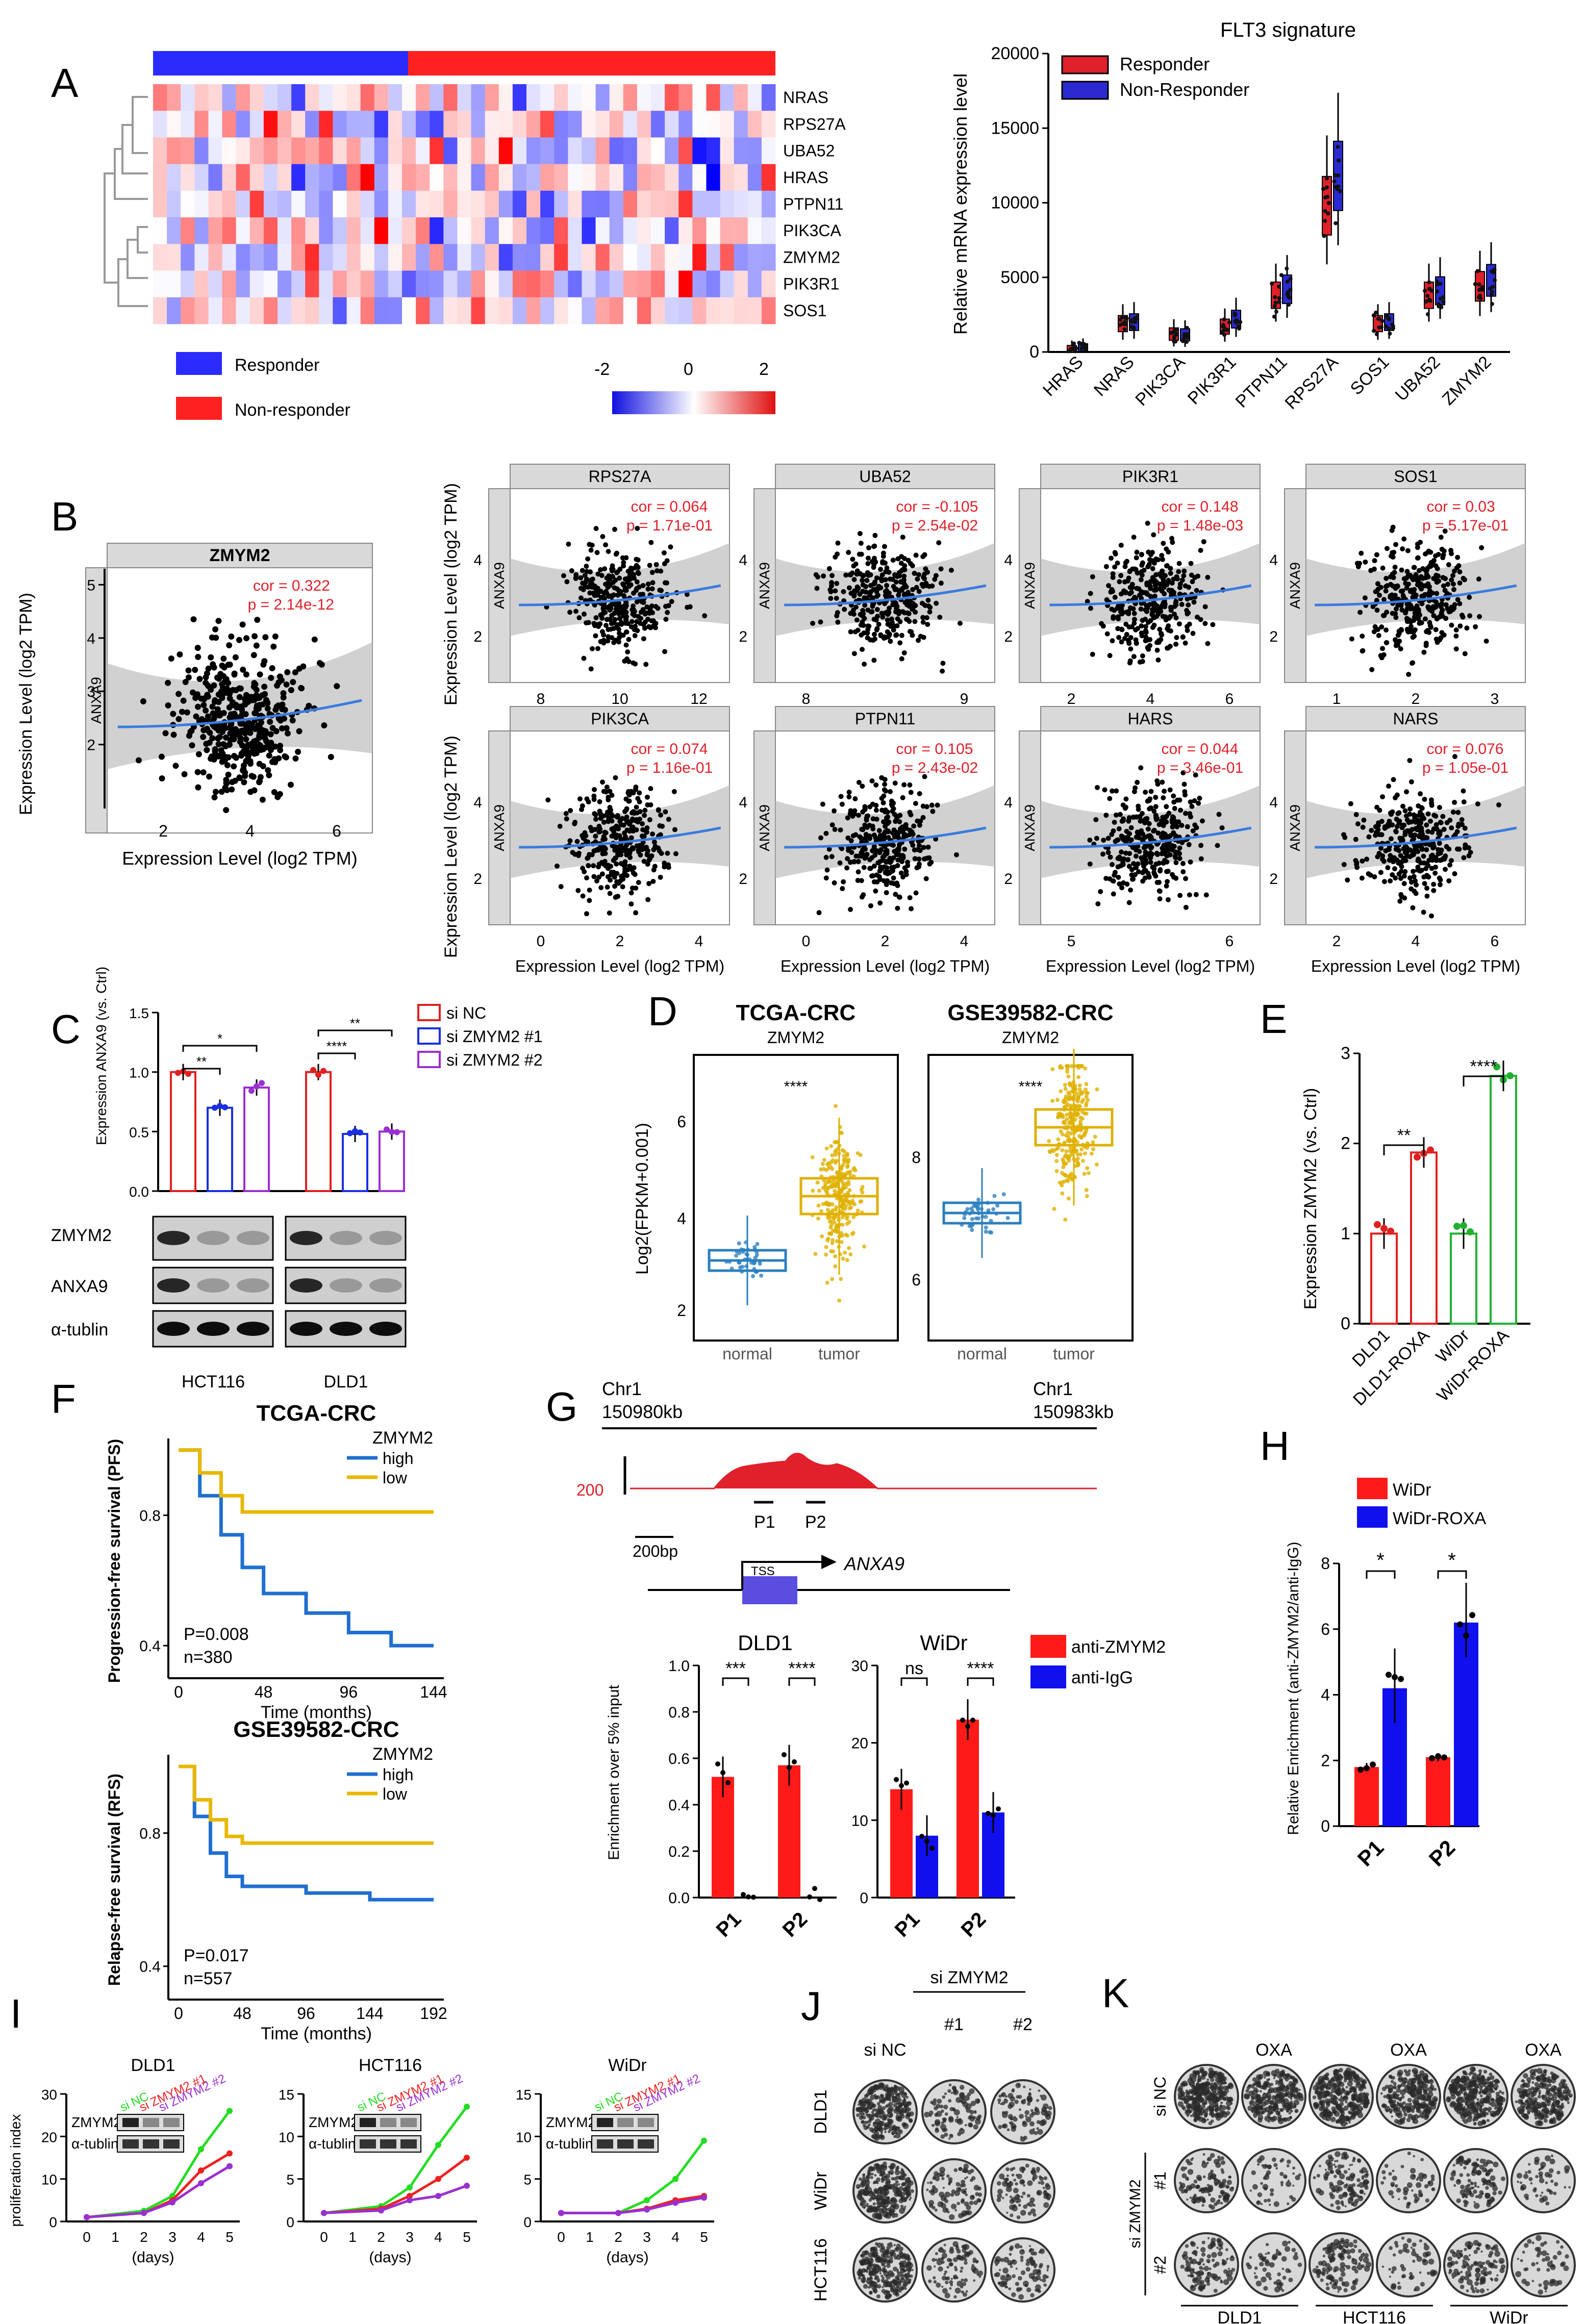  Describe the element at coordinates (163, 831) in the screenshot. I see `b-main-x-tick: 2` at that location.